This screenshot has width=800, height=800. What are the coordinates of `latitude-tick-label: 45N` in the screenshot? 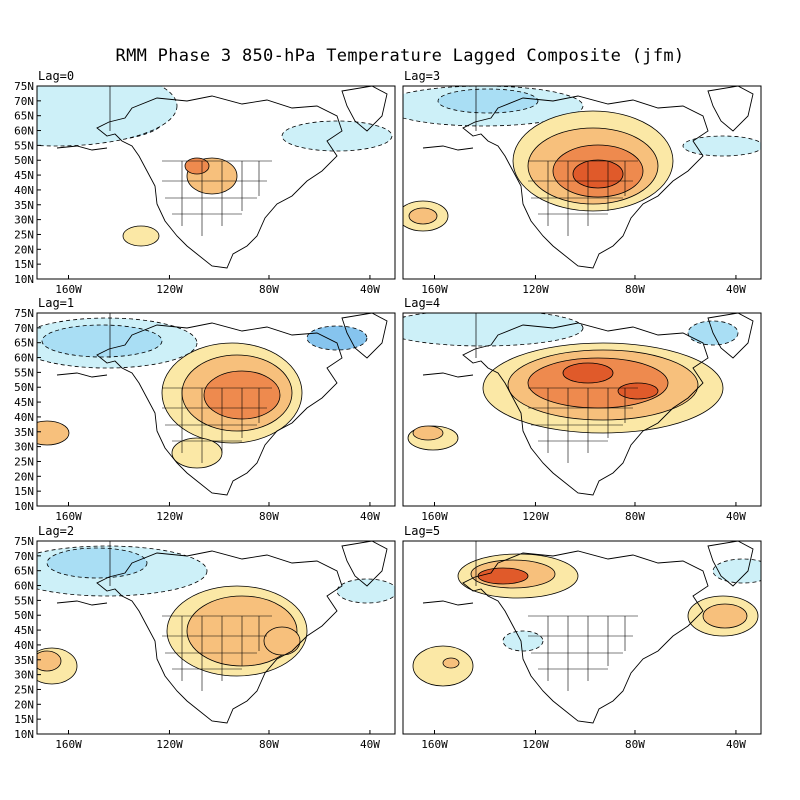 It's located at (24, 402).